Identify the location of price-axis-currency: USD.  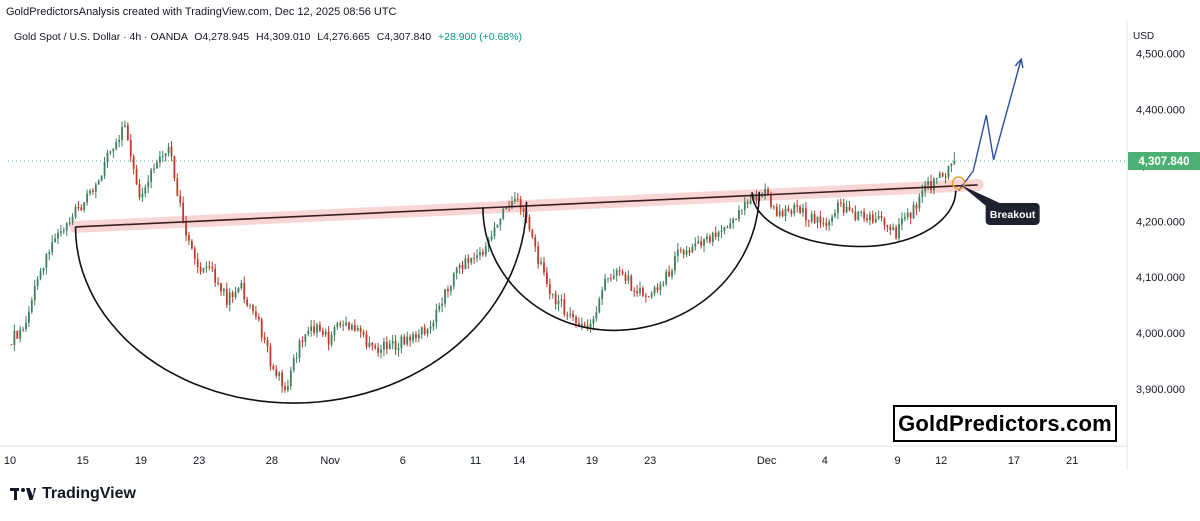
(1144, 36).